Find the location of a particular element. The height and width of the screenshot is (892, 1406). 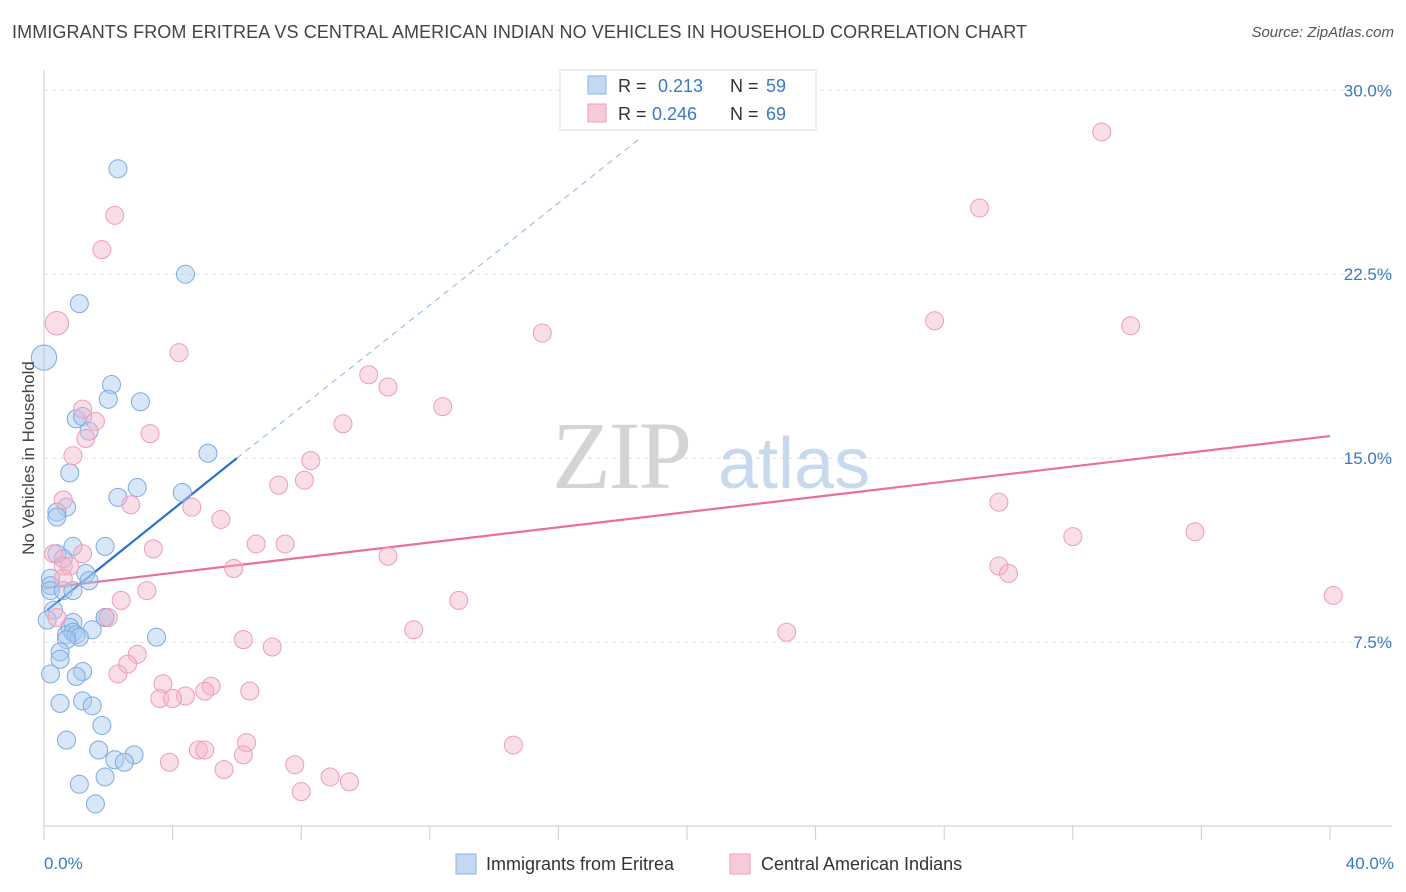

stats-n-label-eritrea: N = is located at coordinates (744, 86).